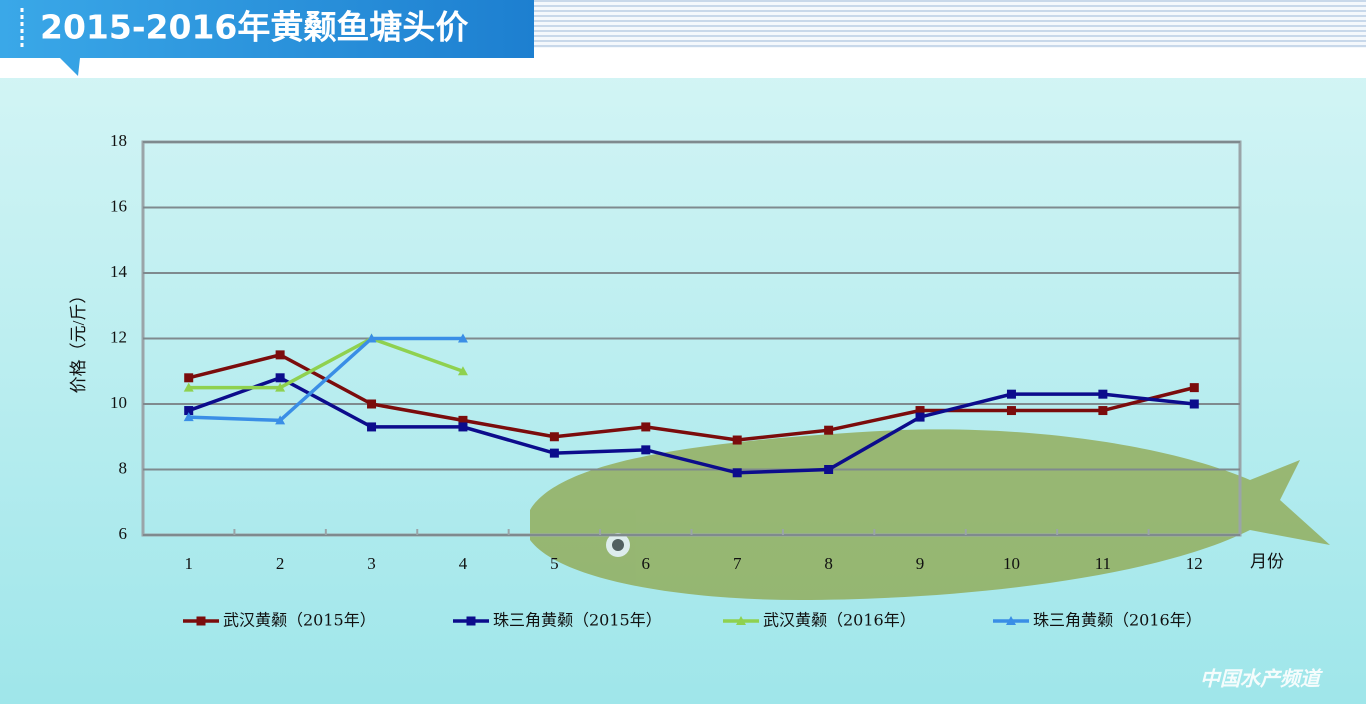 The width and height of the screenshot is (1366, 704). I want to click on x-tick-label: 1, so click(188, 563).